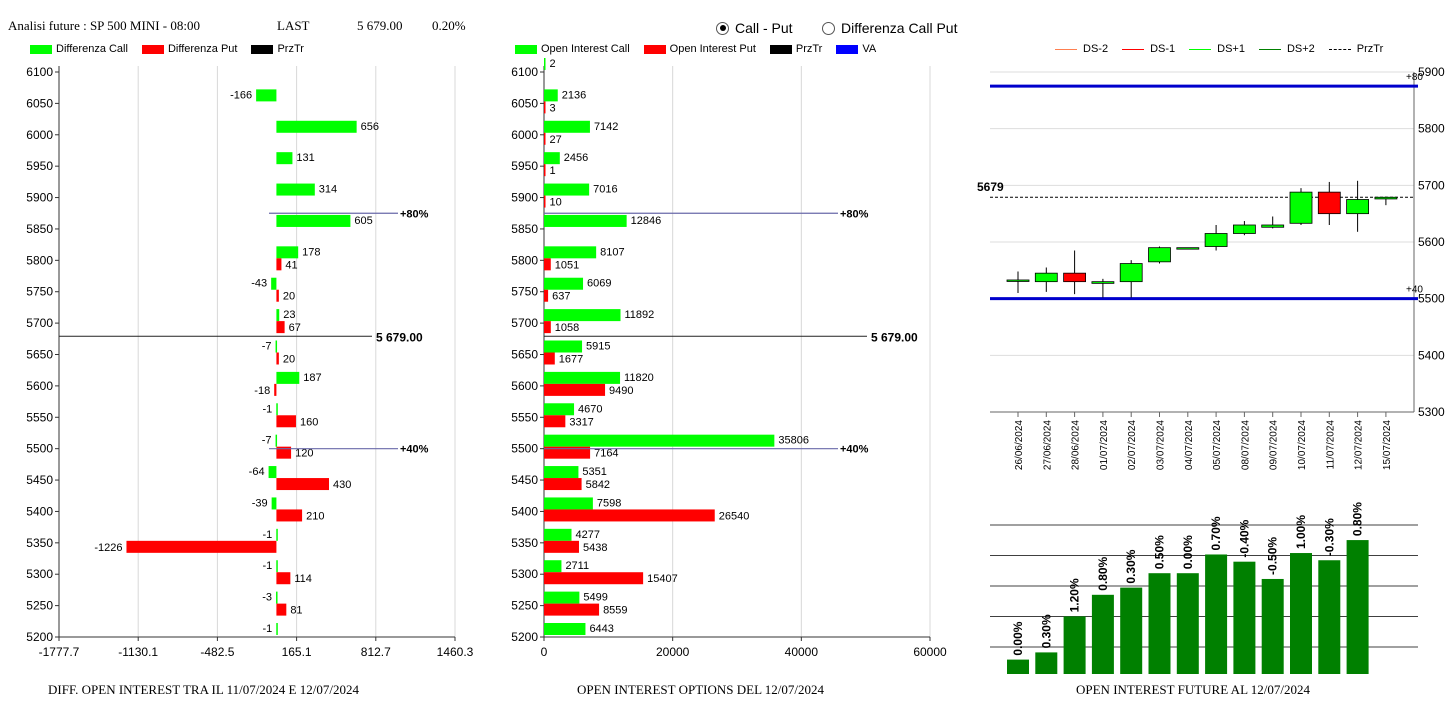 The width and height of the screenshot is (1452, 701). I want to click on panel2-legend-label: PrzTr, so click(809, 49).